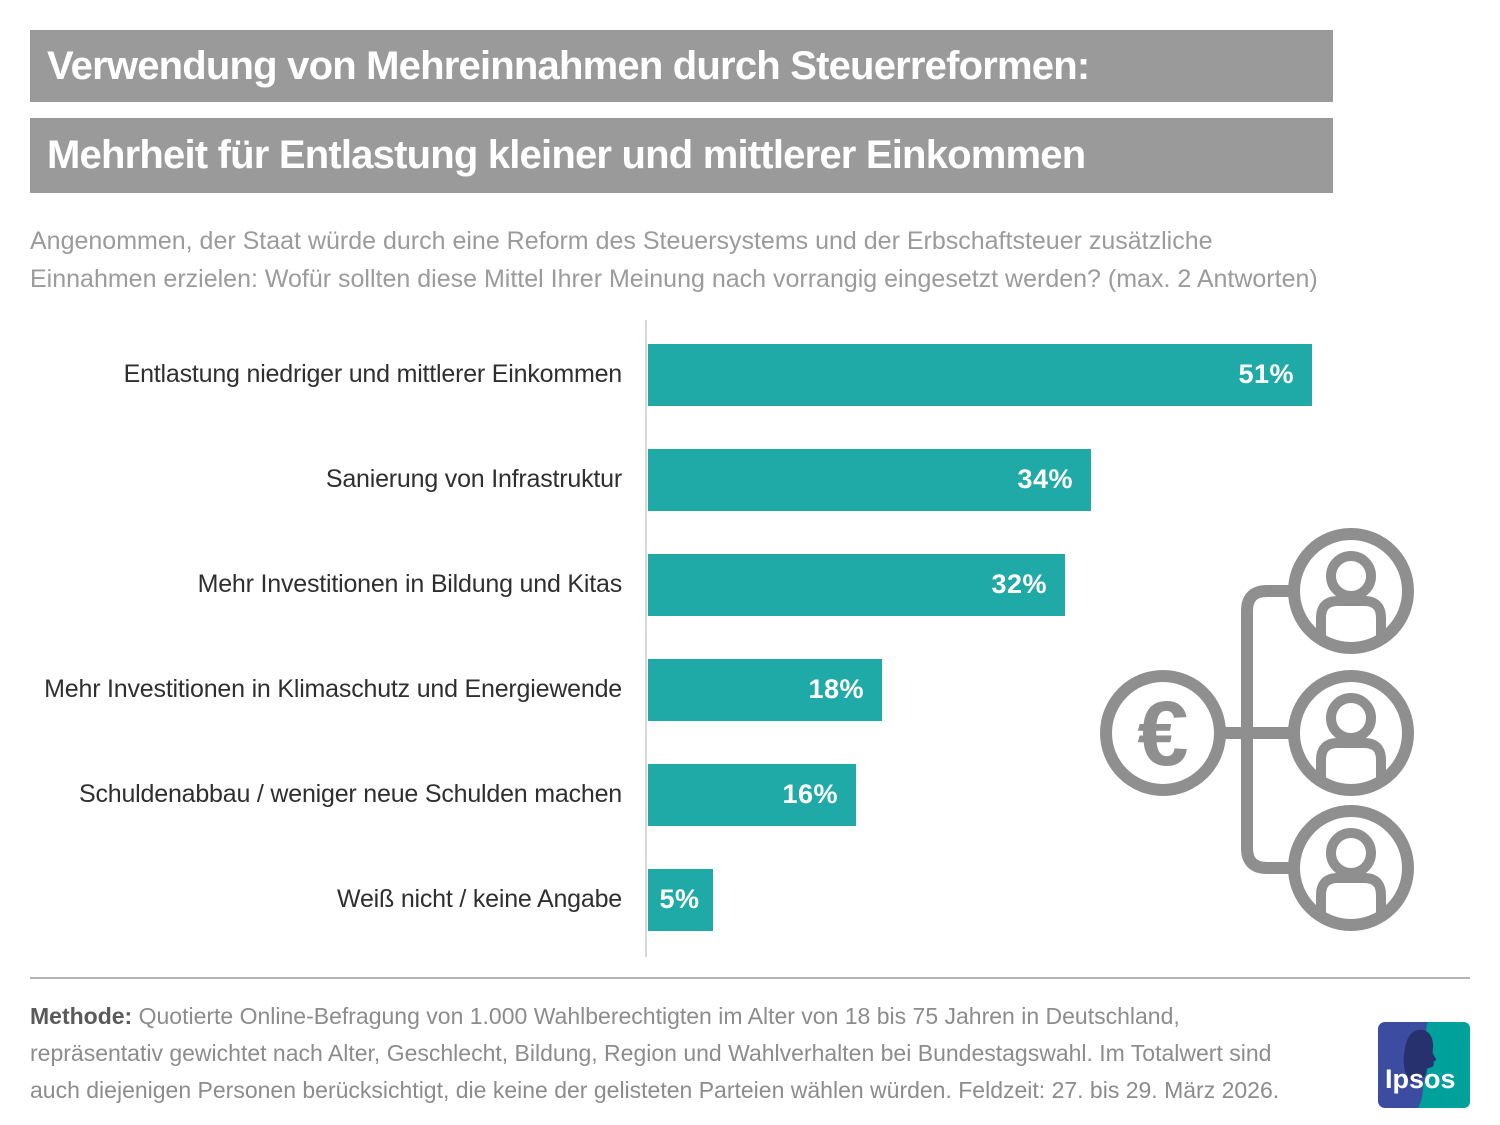  What do you see at coordinates (1266, 374) in the screenshot?
I see `bar-value-label: 51%` at bounding box center [1266, 374].